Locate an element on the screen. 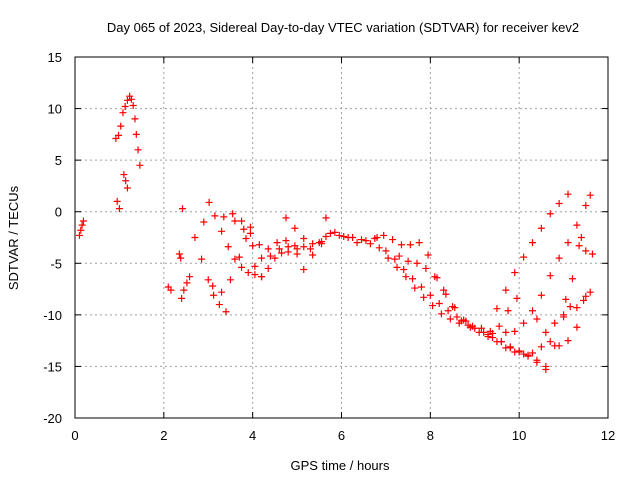  y-tick-label: -5 is located at coordinates (56, 263).